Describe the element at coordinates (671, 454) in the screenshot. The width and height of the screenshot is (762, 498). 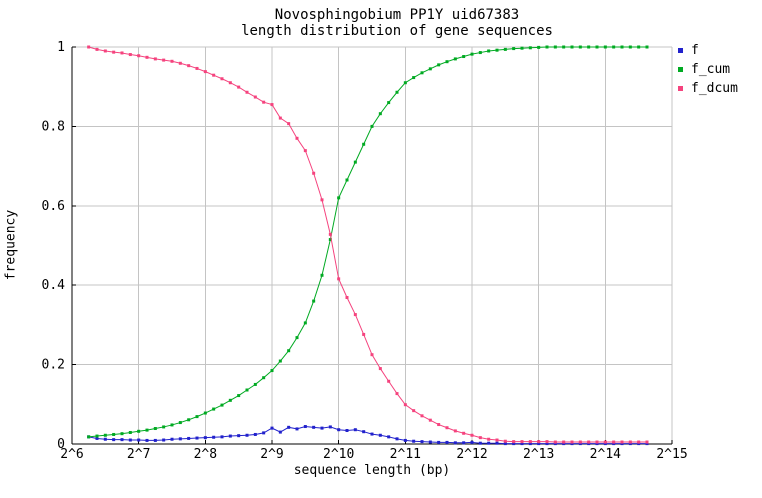
I see `x-tick-label: 2^15` at that location.